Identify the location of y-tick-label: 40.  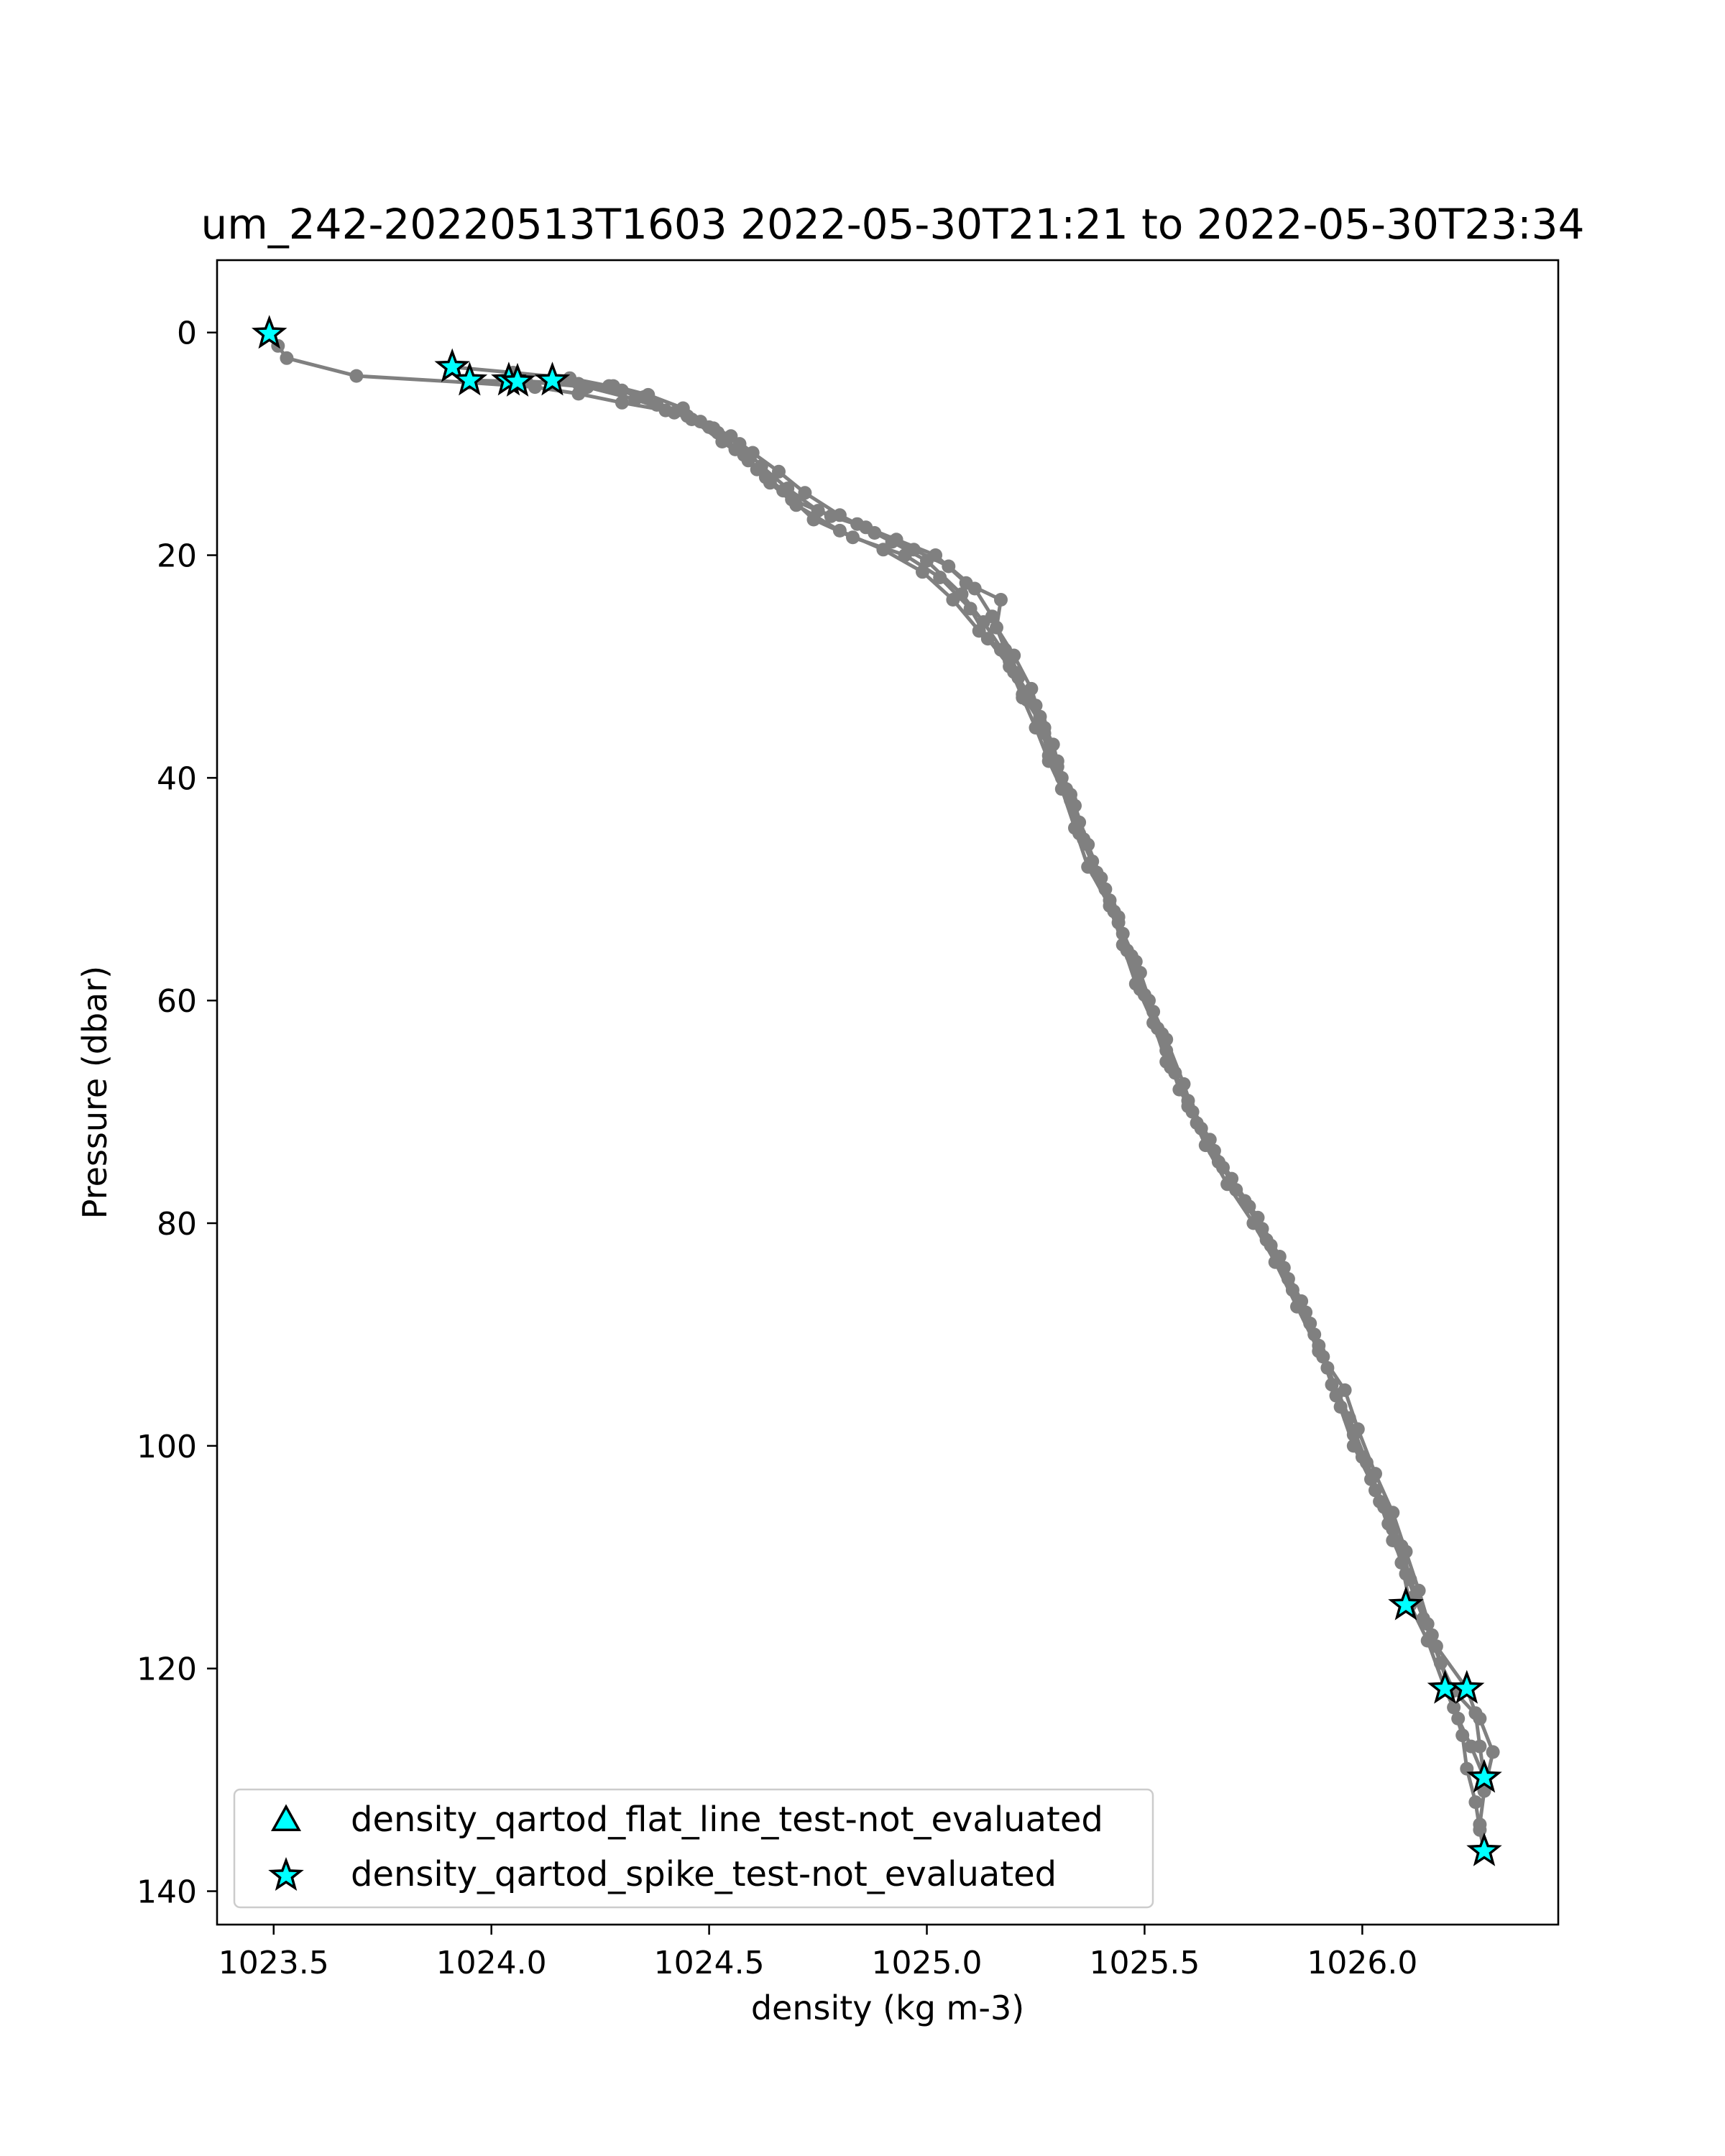
(177, 778).